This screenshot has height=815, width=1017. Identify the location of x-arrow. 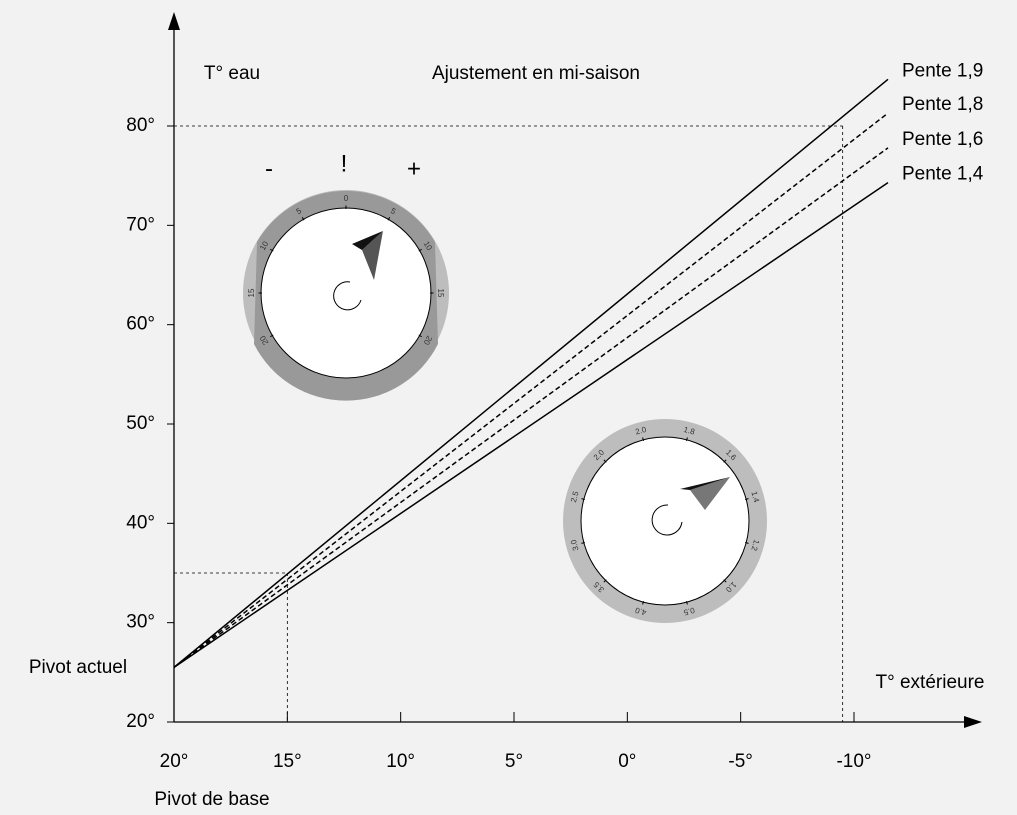
(973, 722).